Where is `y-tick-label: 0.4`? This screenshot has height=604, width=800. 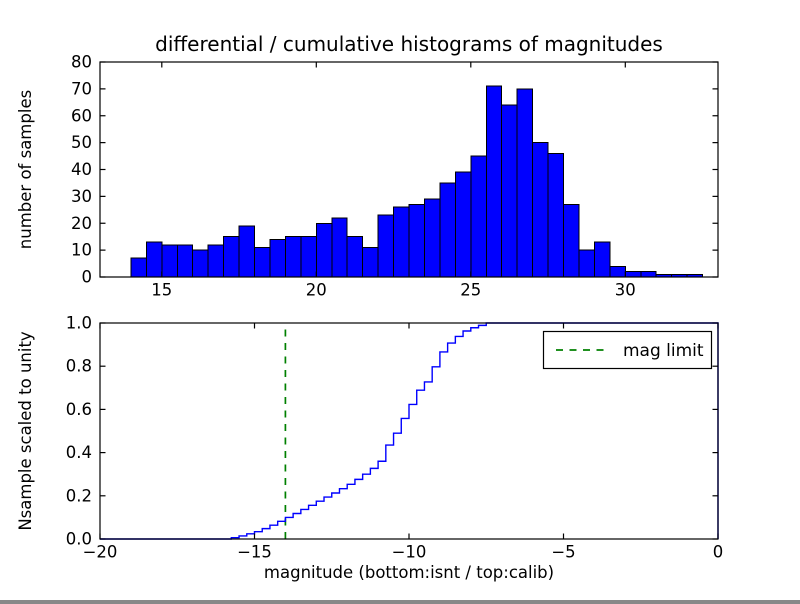
y-tick-label: 0.4 is located at coordinates (79, 452).